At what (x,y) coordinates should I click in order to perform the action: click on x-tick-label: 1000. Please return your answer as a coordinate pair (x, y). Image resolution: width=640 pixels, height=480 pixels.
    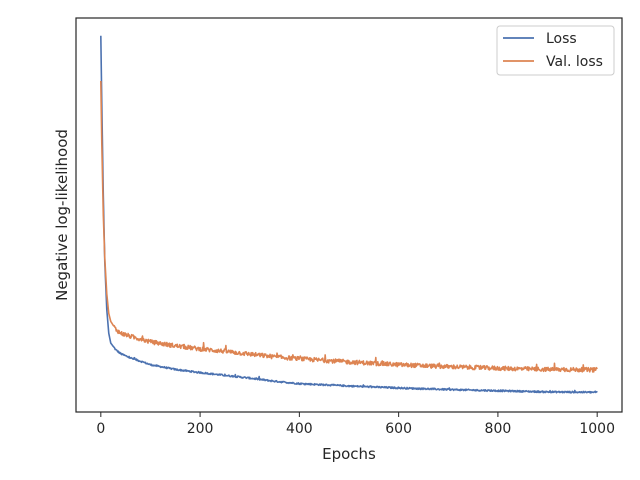
    Looking at the image, I should click on (597, 429).